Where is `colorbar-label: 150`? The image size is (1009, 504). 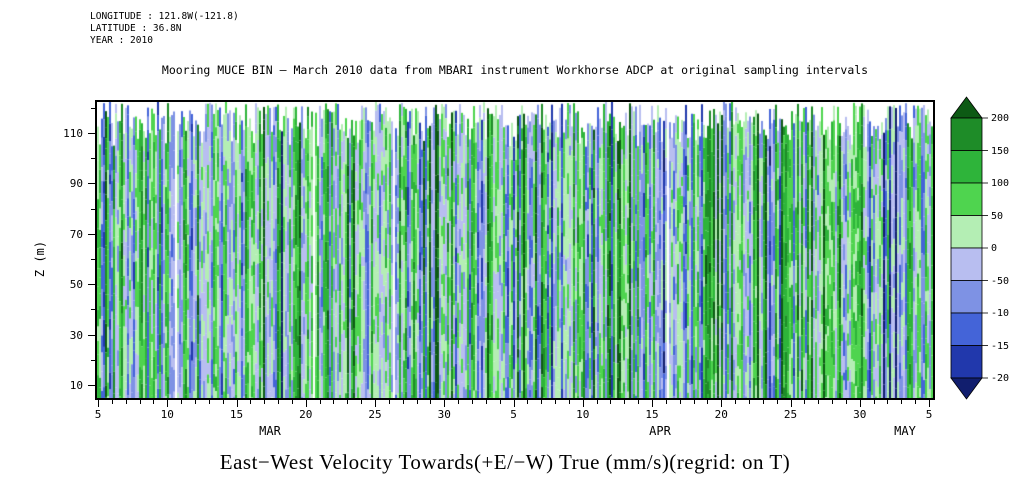 colorbar-label: 150 is located at coordinates (1000, 151).